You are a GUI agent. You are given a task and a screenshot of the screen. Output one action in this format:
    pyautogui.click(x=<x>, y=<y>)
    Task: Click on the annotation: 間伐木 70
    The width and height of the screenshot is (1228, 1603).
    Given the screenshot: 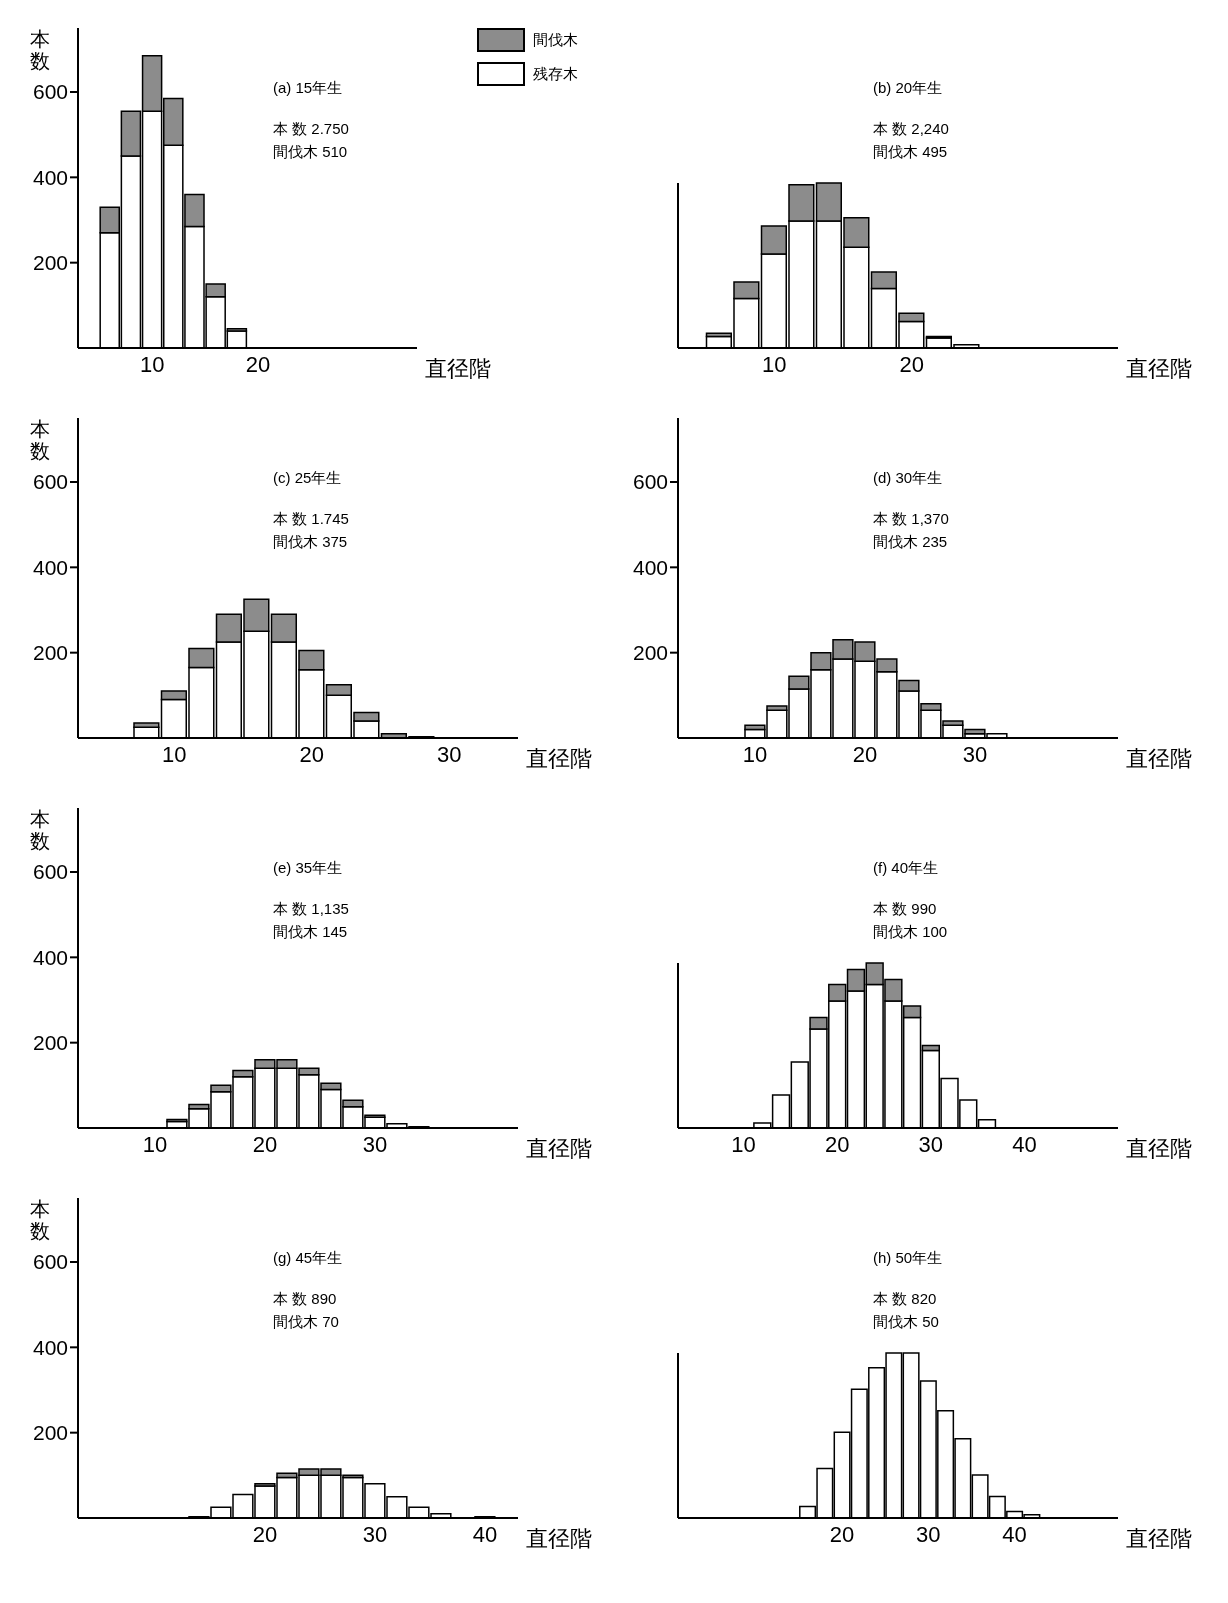 What is the action you would take?
    pyautogui.click(x=306, y=1322)
    